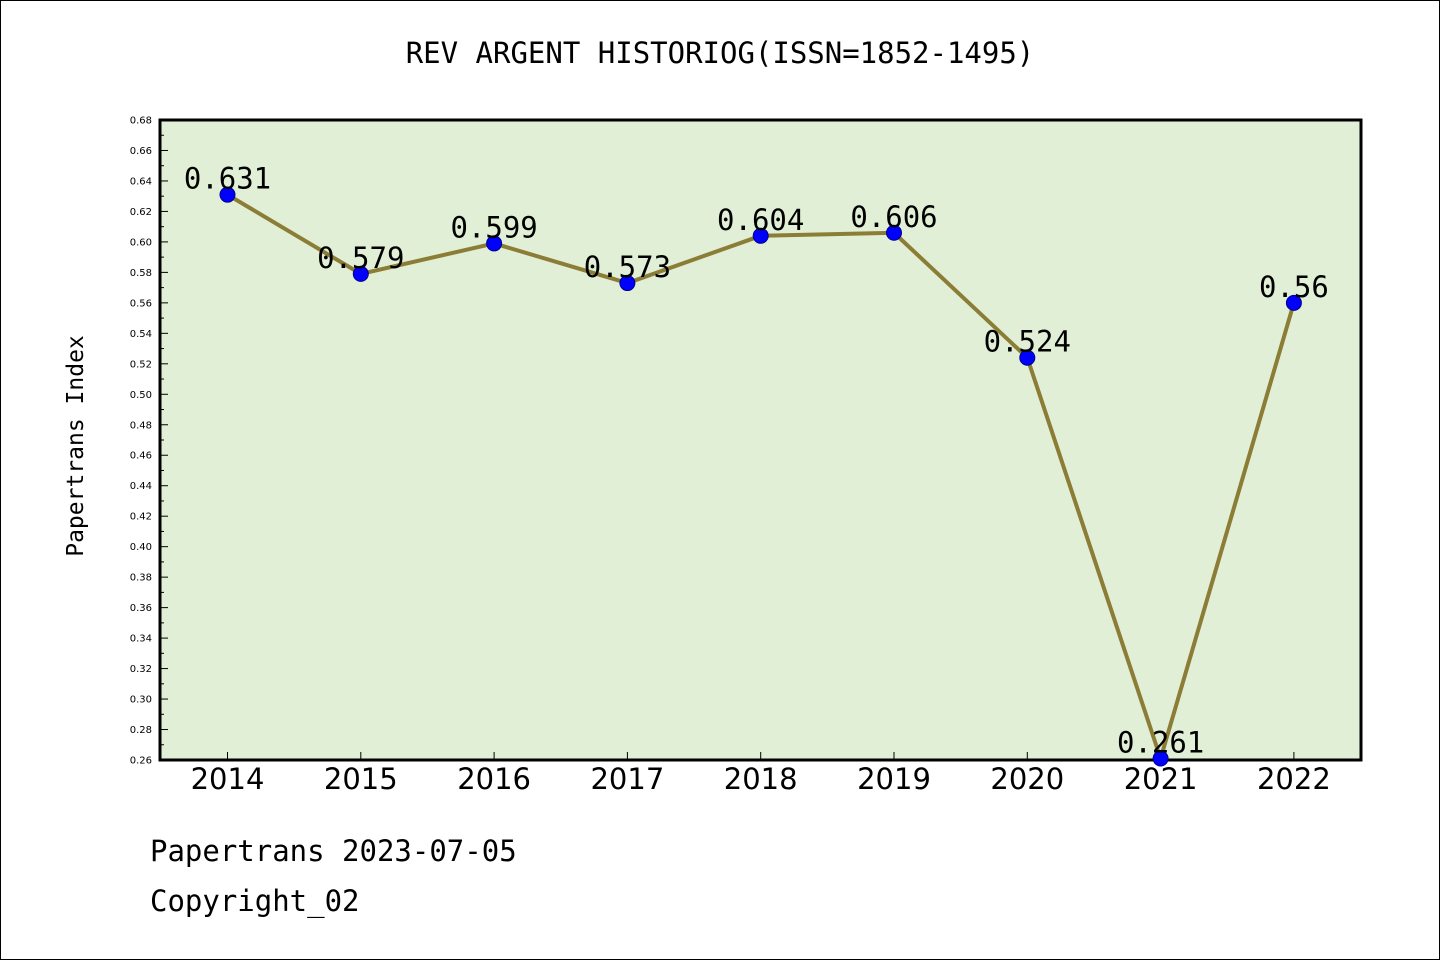 Image resolution: width=1440 pixels, height=960 pixels. I want to click on x-tick-label: 2017, so click(627, 779).